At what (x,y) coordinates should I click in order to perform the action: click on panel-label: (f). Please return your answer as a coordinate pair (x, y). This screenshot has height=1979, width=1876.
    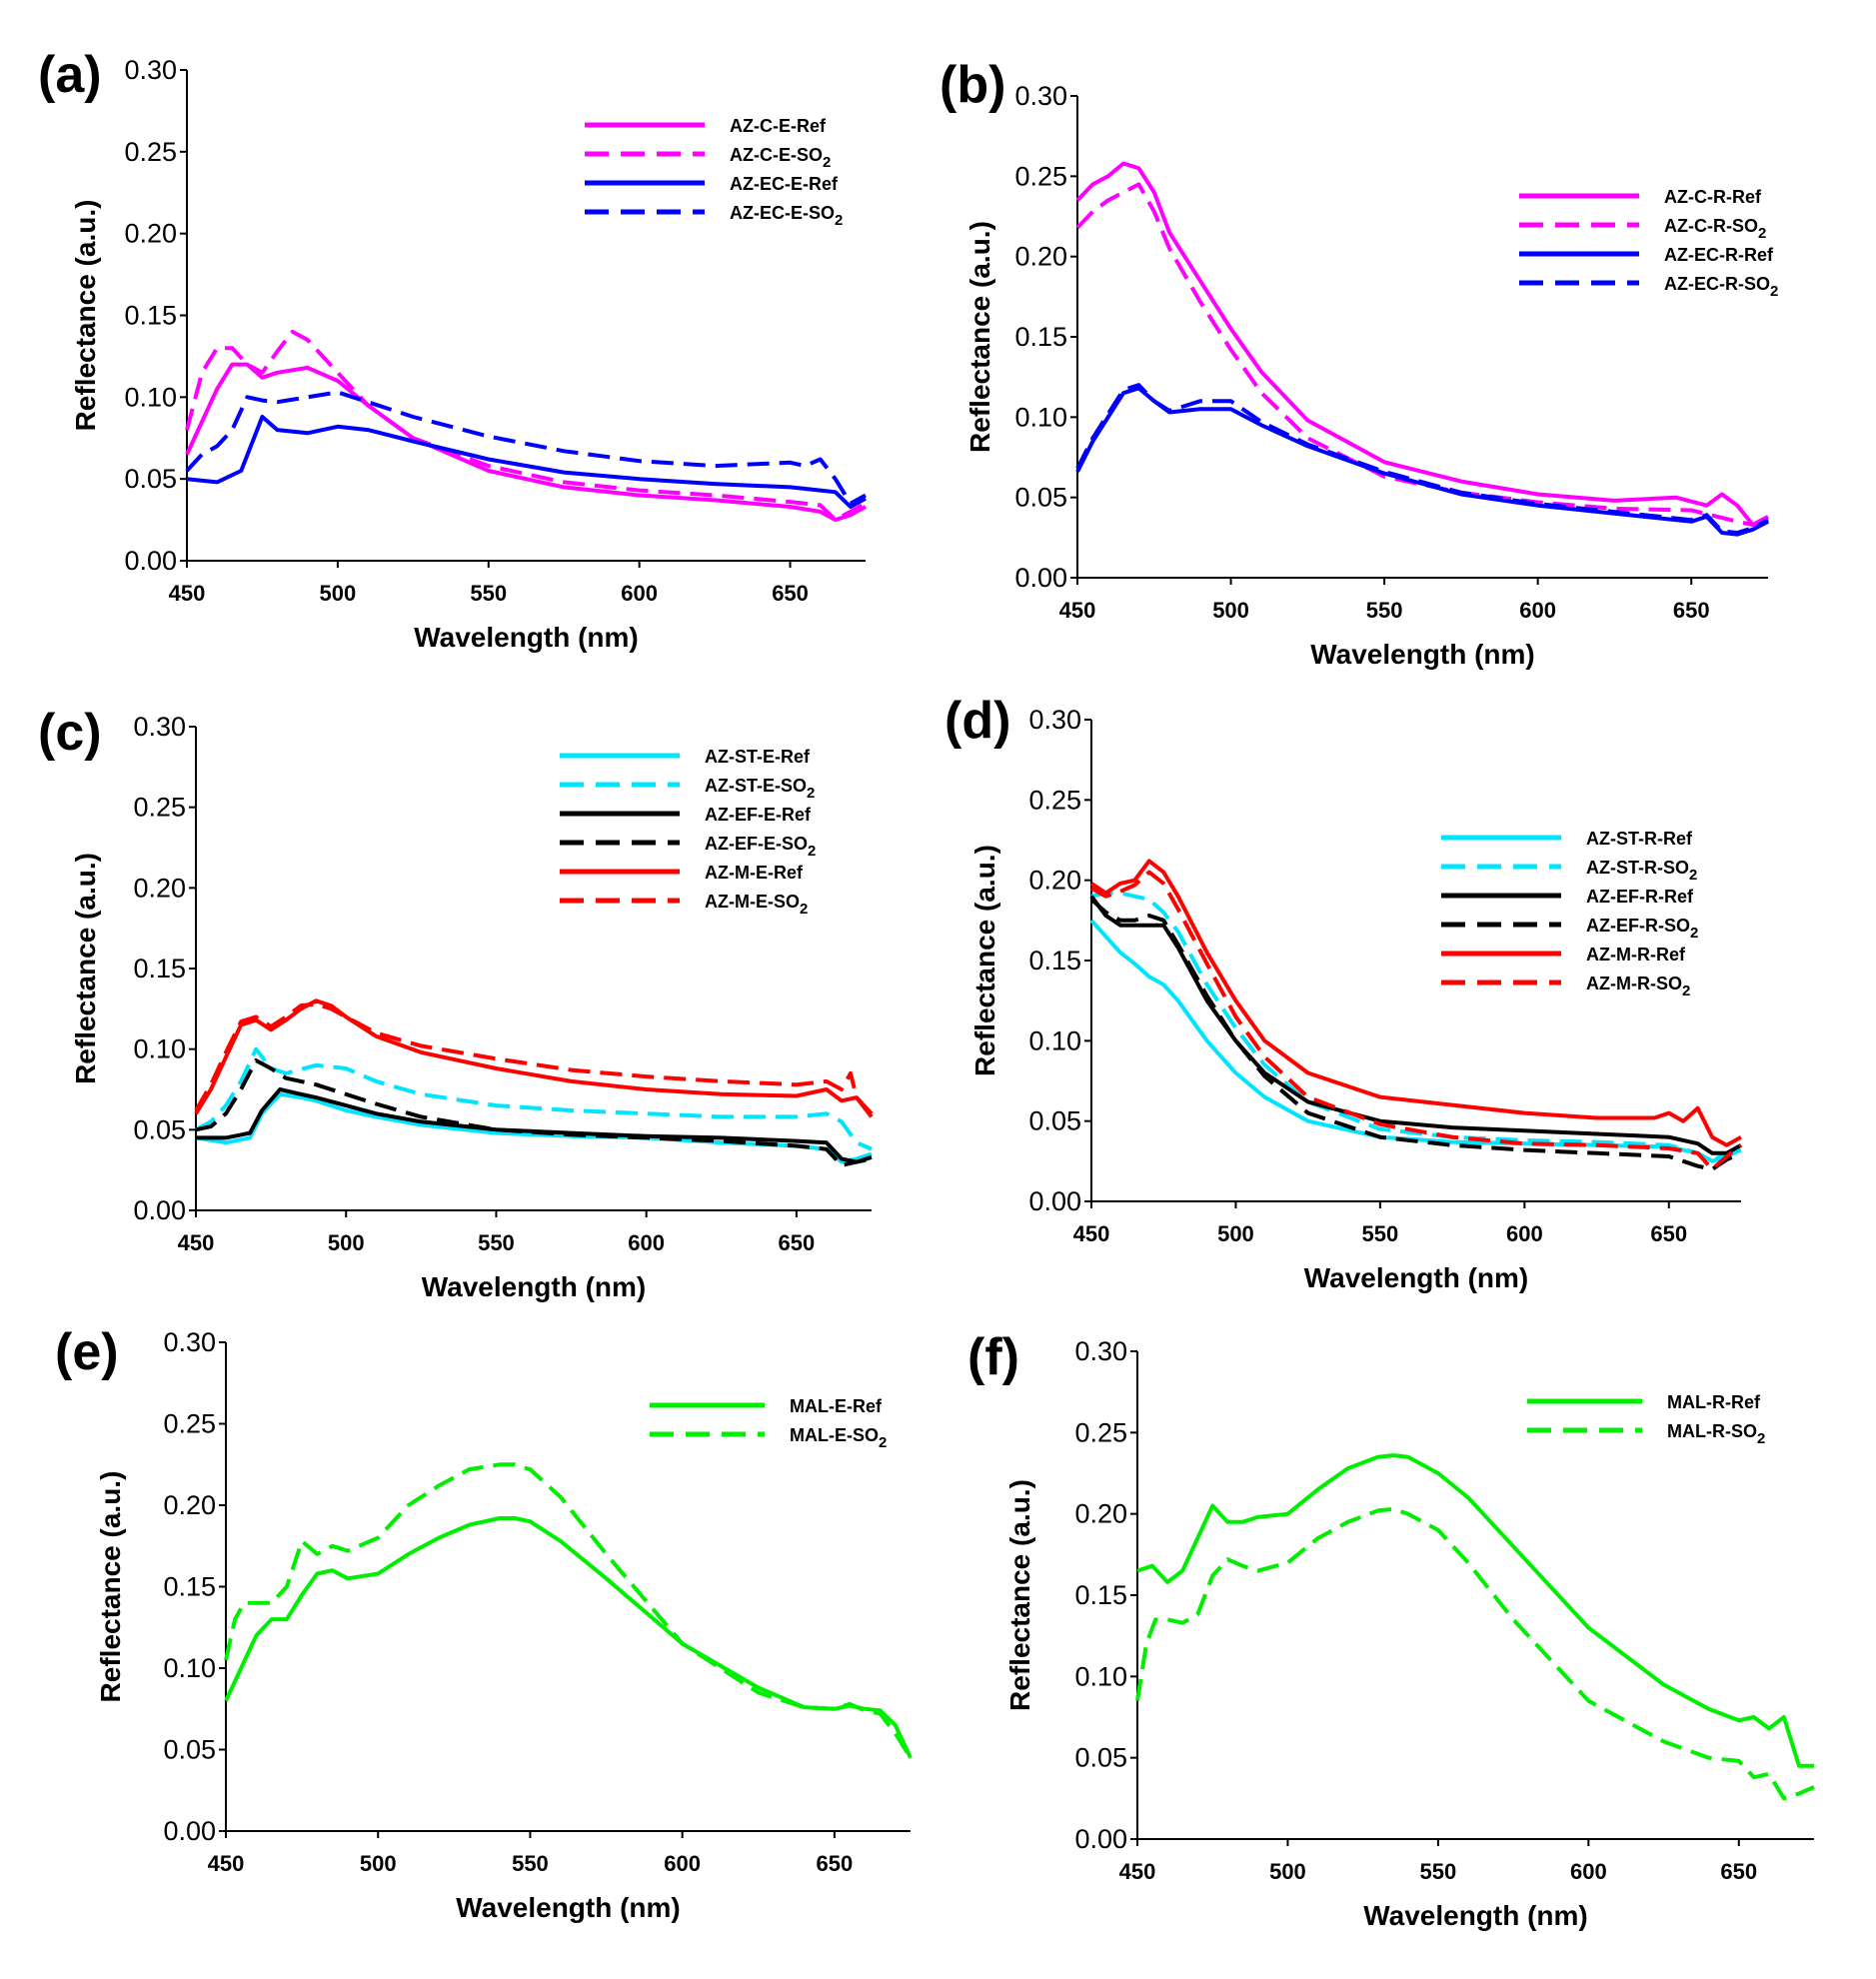
    Looking at the image, I should click on (993, 1357).